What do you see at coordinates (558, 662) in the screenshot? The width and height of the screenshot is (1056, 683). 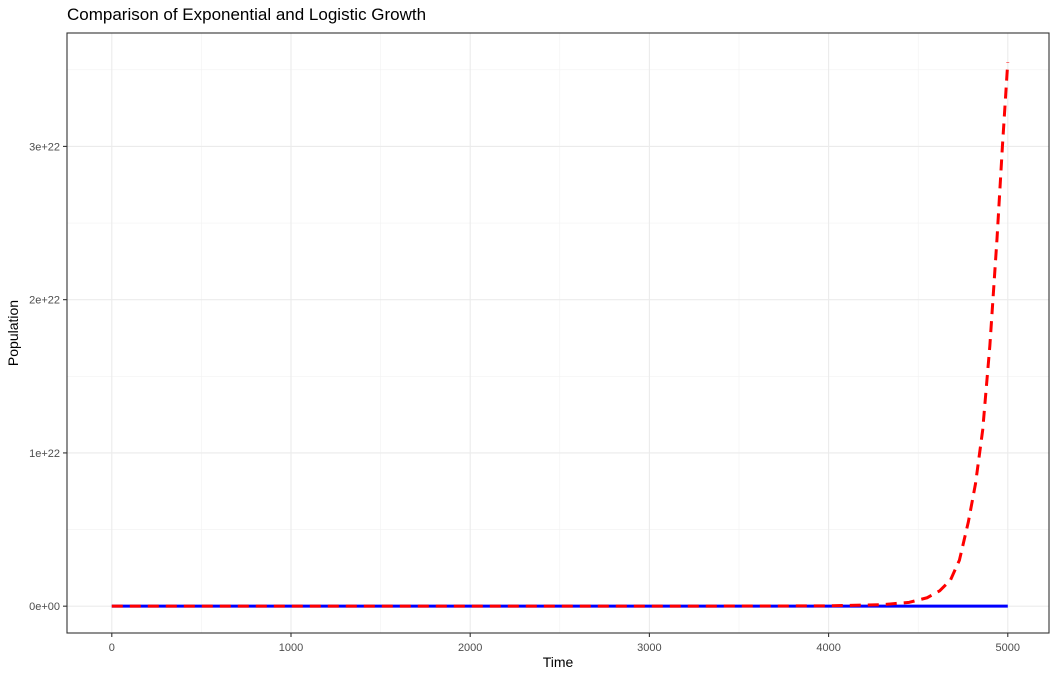 I see `x-axis-title: Time` at bounding box center [558, 662].